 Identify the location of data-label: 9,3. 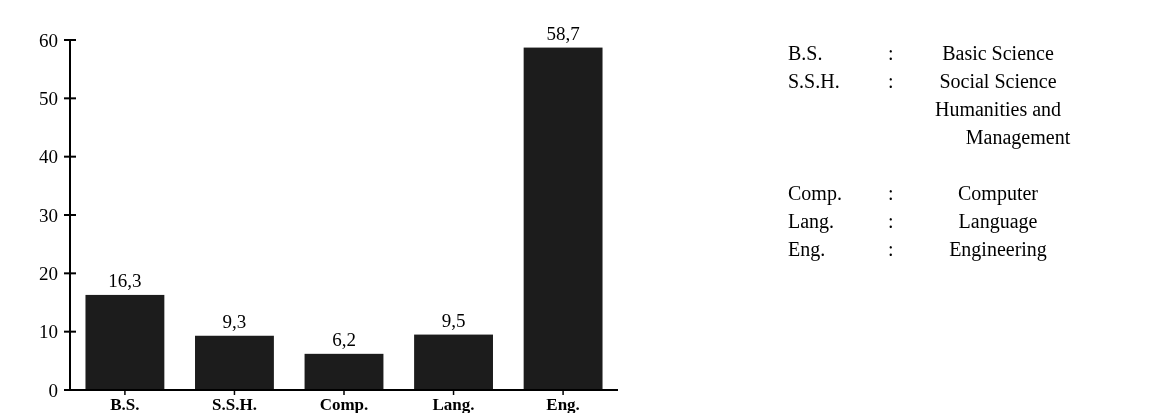
(234, 321).